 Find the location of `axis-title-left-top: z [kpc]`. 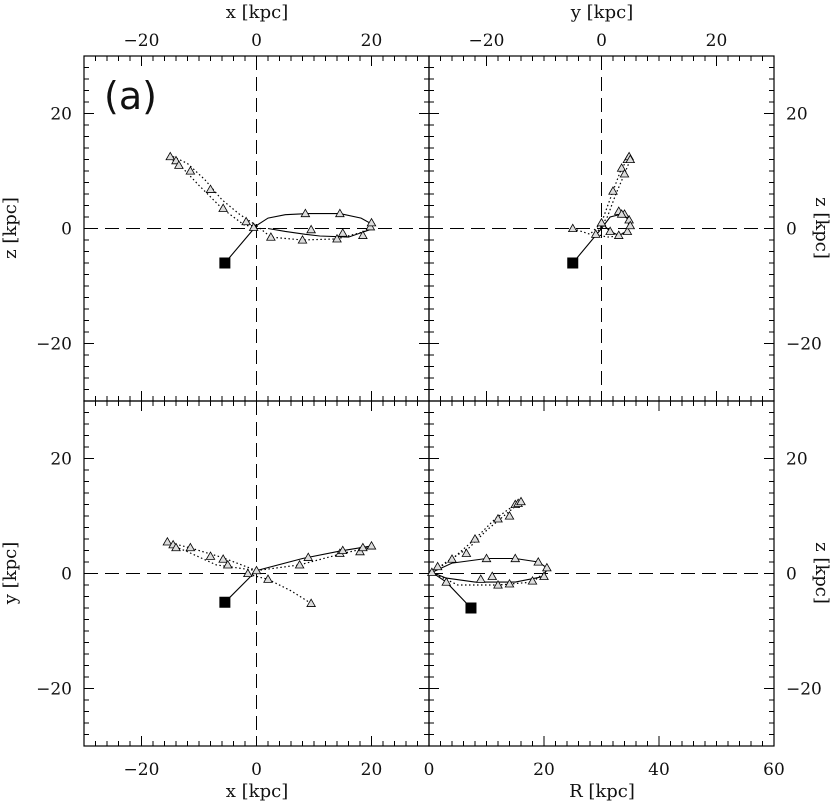

axis-title-left-top: z [kpc] is located at coordinates (10, 228).